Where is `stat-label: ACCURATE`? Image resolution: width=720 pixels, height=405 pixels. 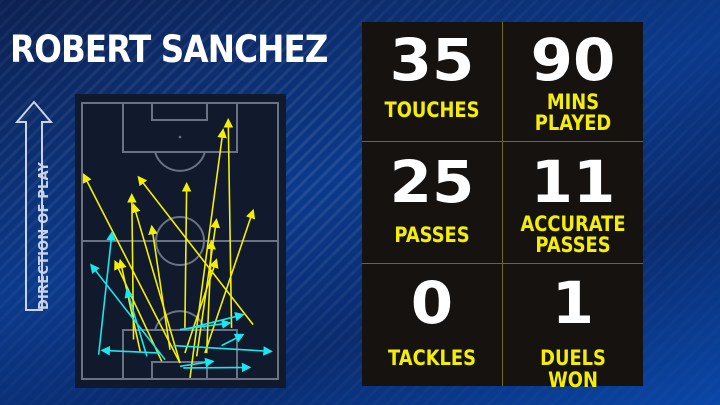
stat-label: ACCURATE is located at coordinates (573, 224).